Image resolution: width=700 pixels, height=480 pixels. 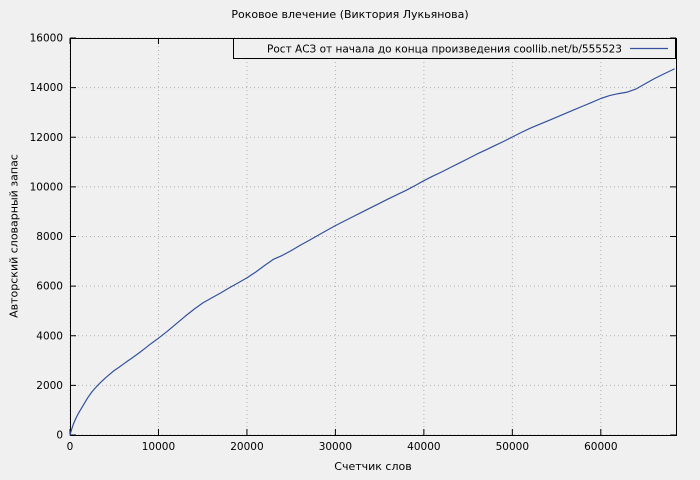 I want to click on y-tick-label: 10000, so click(x=46, y=187).